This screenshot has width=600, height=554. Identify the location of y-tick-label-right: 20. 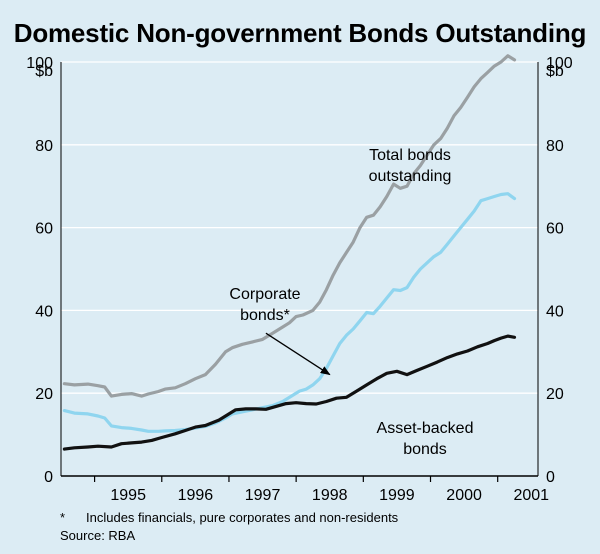
(555, 394).